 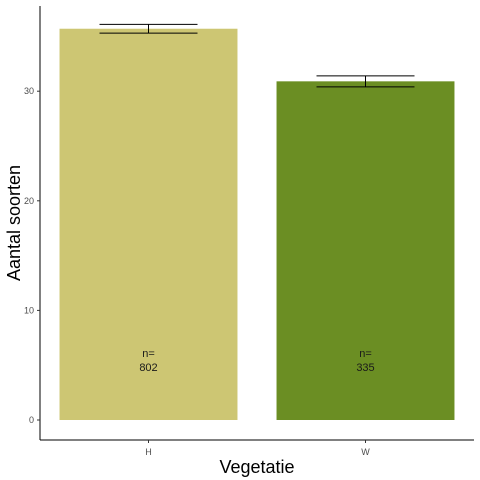 I want to click on bar-annotations-group: n= 802 n= 335, so click(x=256, y=361).